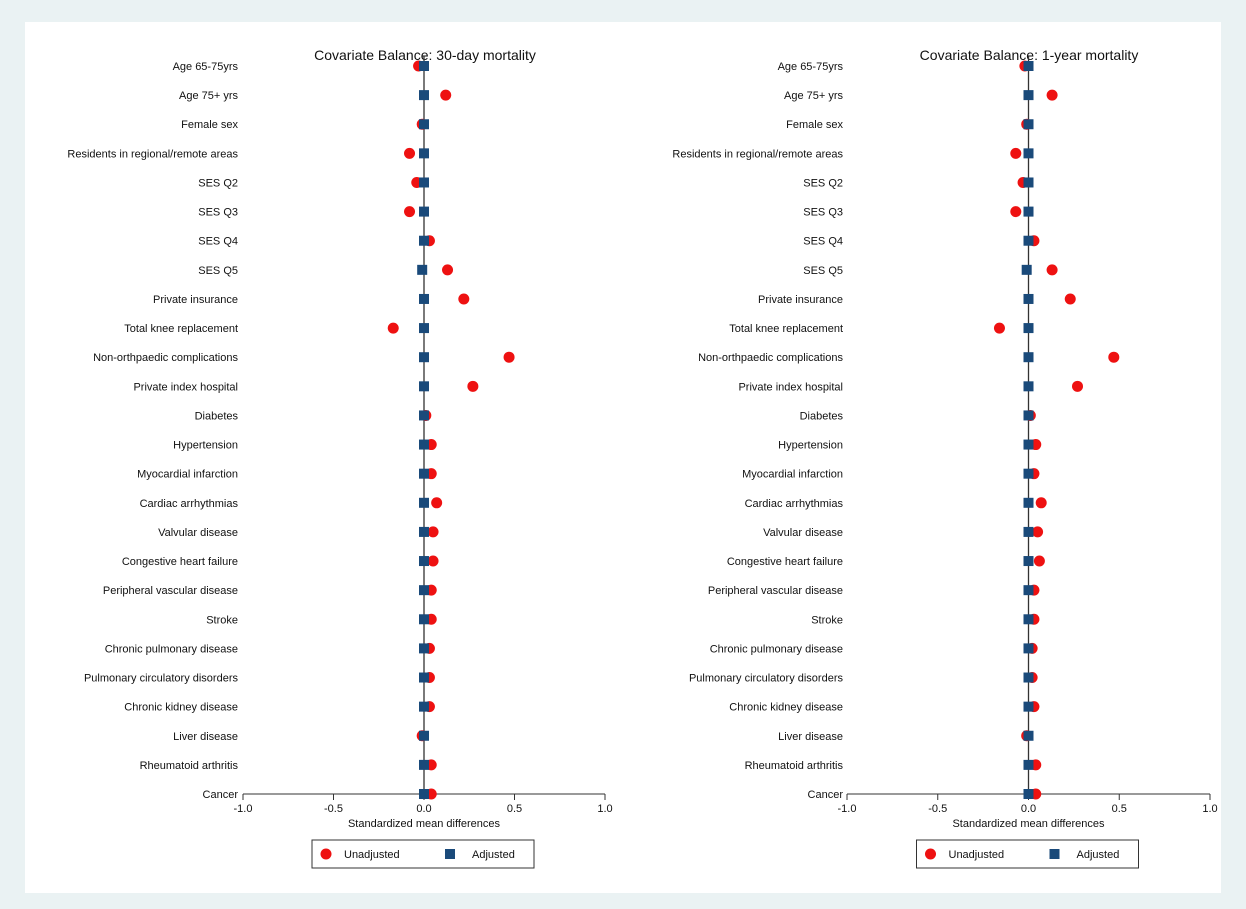 The image size is (1246, 909). I want to click on covariate-label: Female sex, so click(814, 125).